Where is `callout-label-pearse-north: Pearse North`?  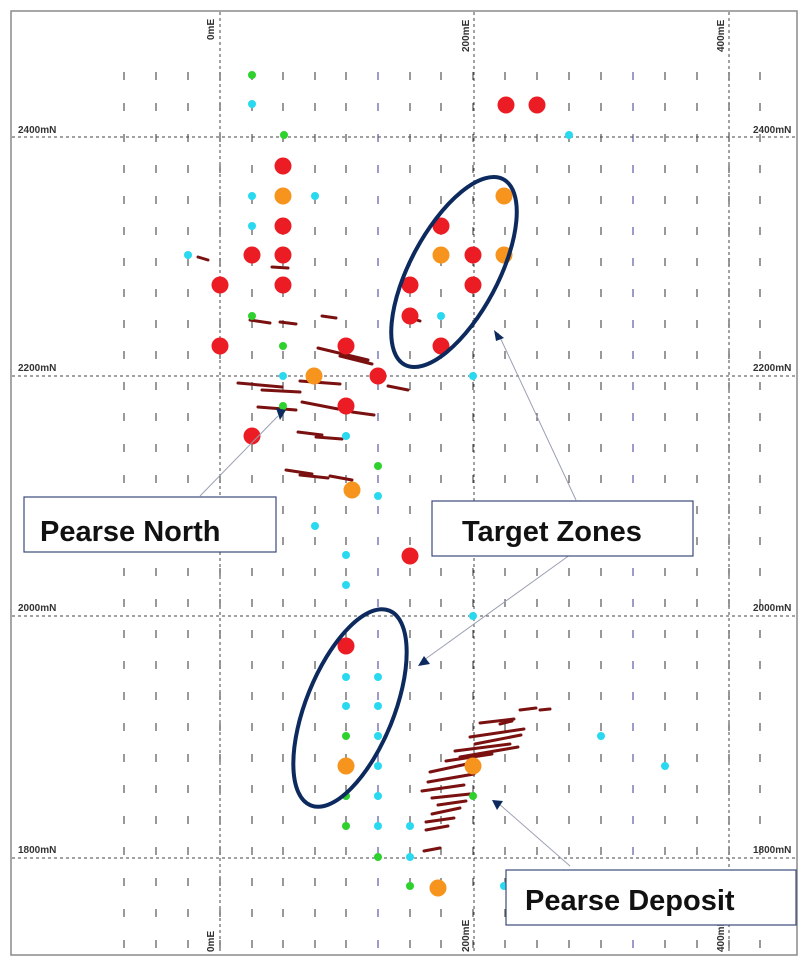 callout-label-pearse-north: Pearse North is located at coordinates (130, 532).